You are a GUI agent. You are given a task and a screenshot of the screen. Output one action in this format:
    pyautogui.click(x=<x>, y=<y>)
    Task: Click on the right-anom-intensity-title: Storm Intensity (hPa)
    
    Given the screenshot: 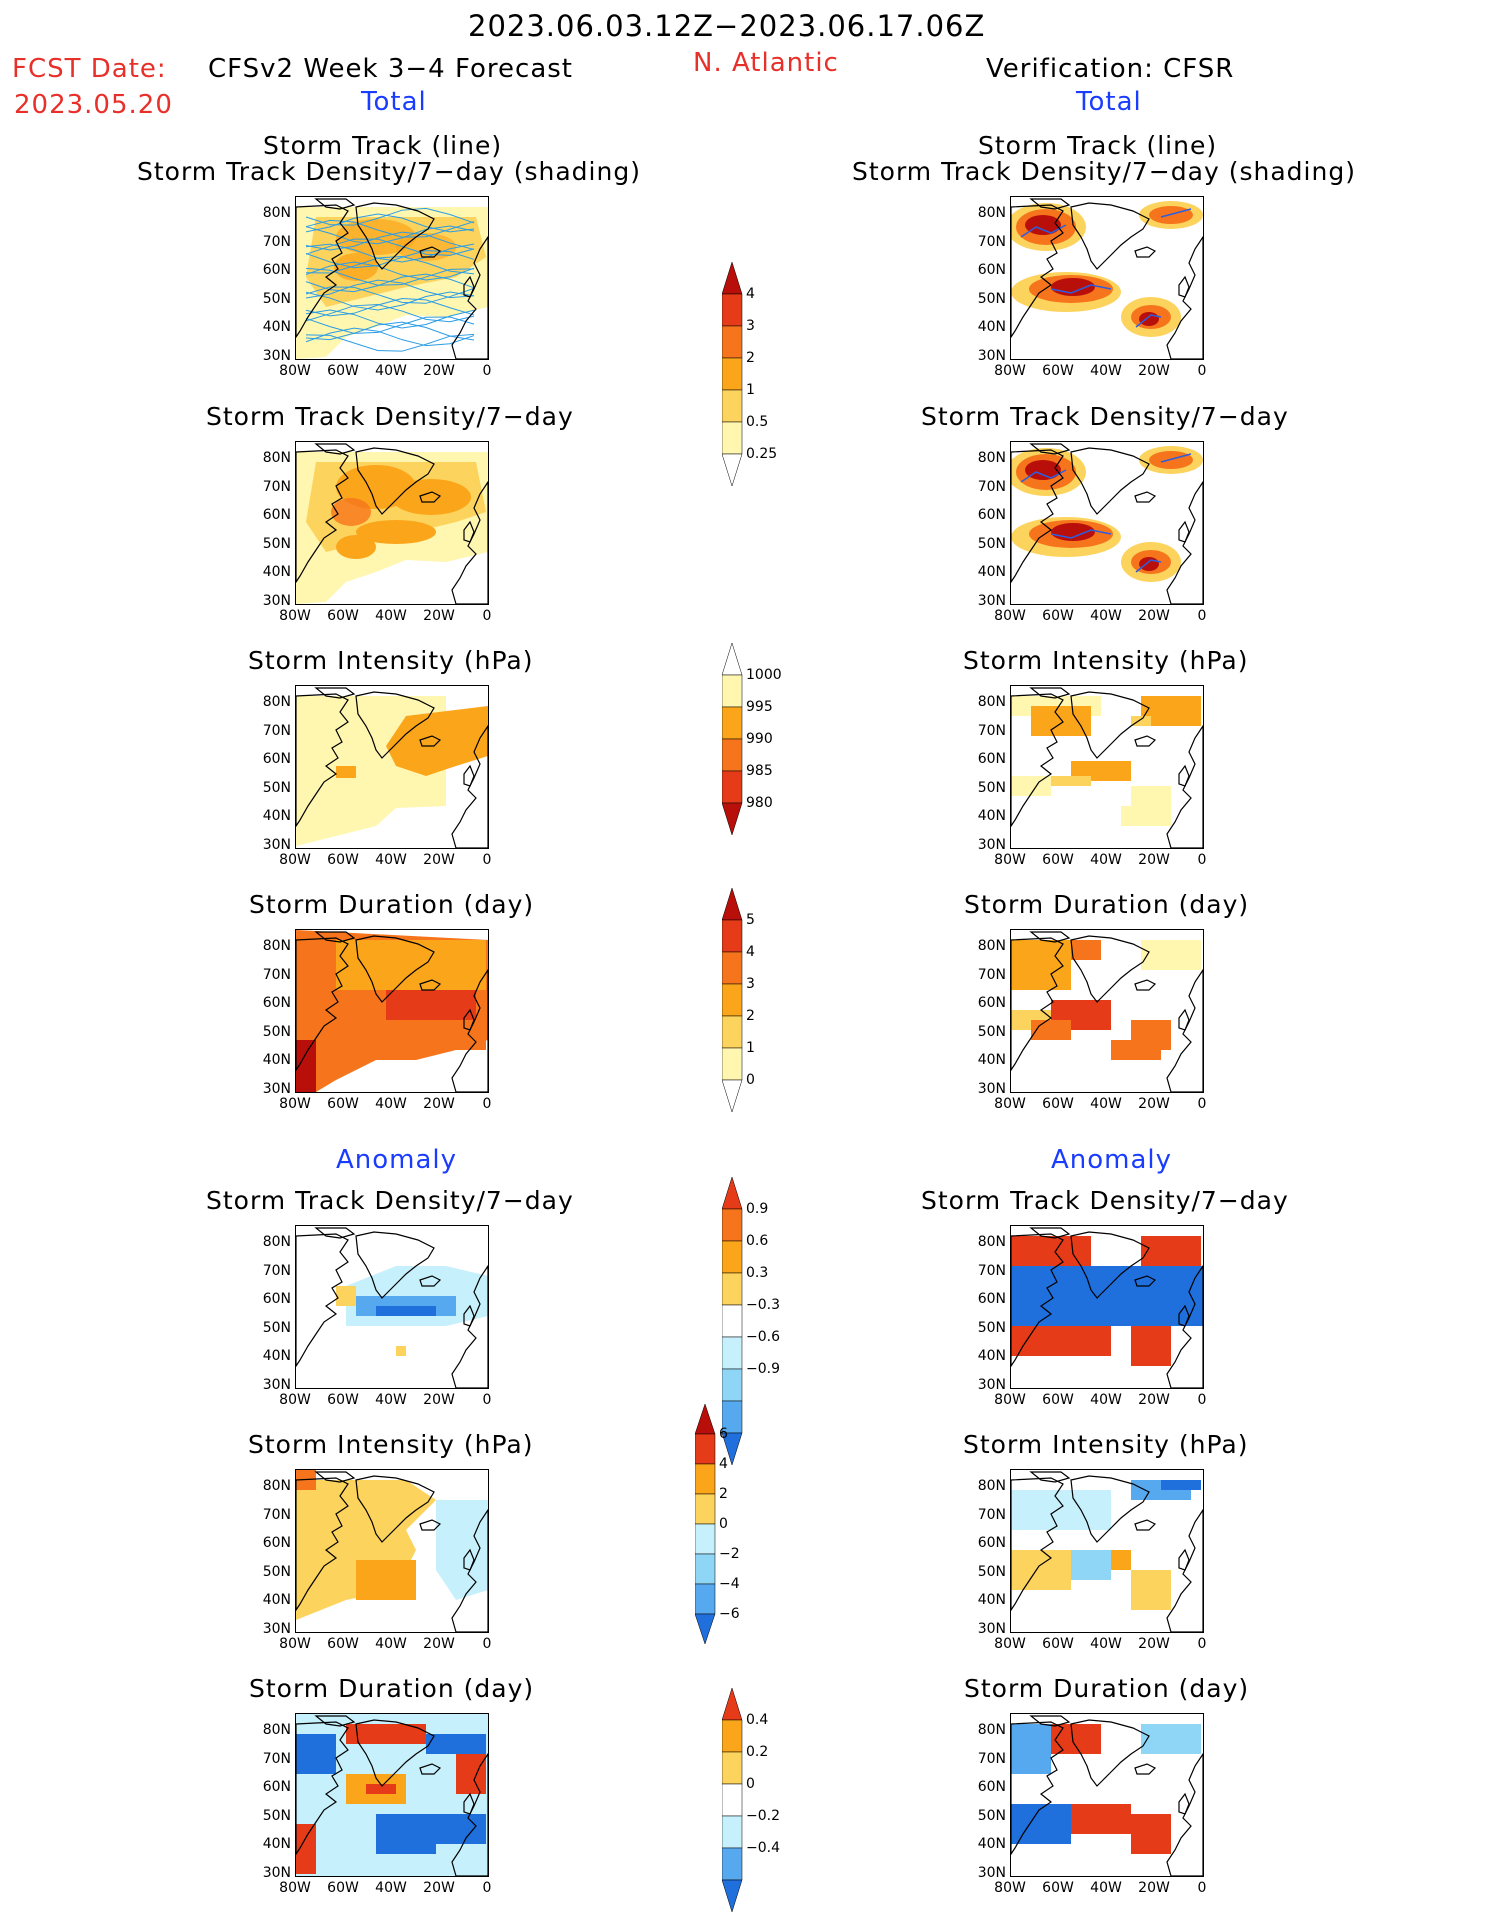 What is the action you would take?
    pyautogui.click(x=1106, y=1444)
    